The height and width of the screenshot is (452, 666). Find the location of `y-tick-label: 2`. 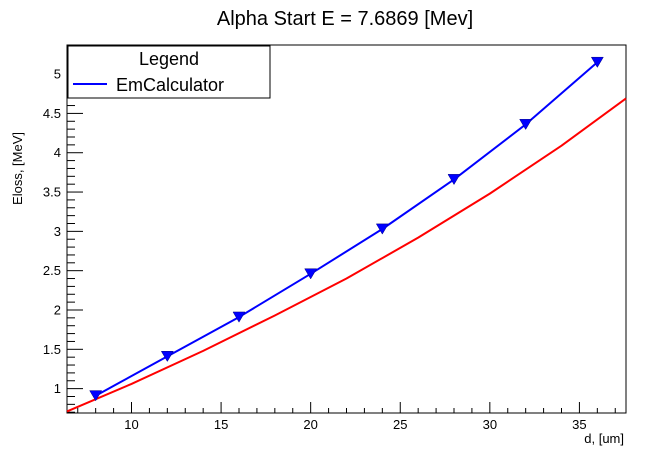

y-tick-label: 2 is located at coordinates (57, 309).